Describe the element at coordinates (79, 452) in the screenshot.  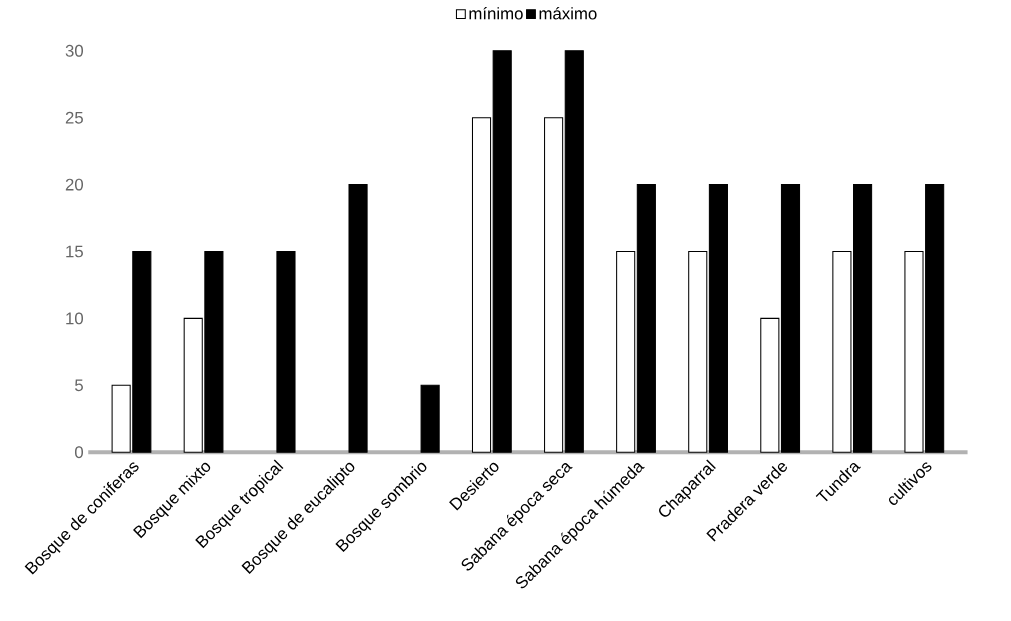
I see `y-tick-label: 0` at that location.